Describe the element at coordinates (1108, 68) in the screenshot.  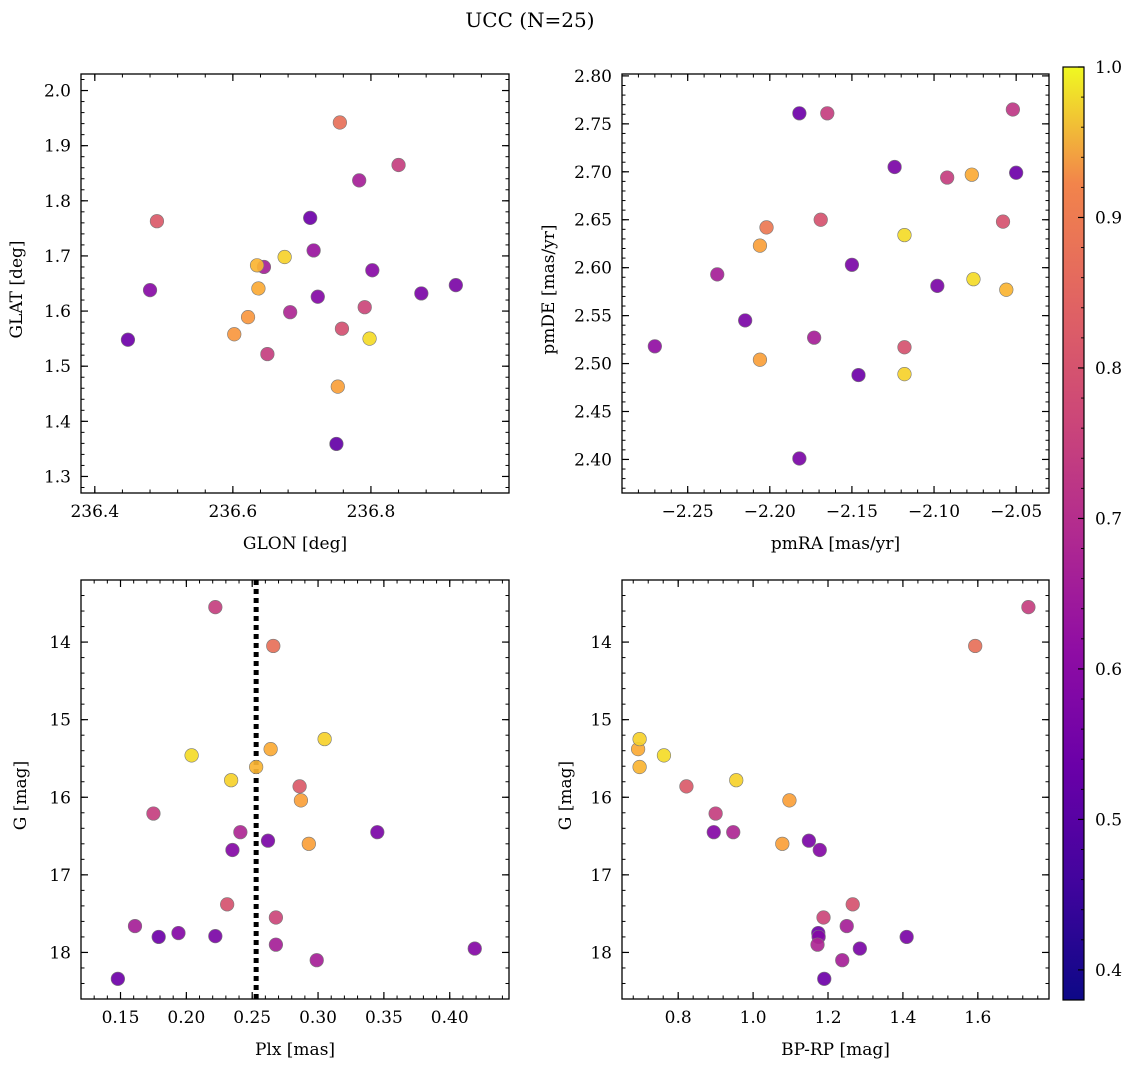
I see `colorbar-tick-label: 1.0` at that location.